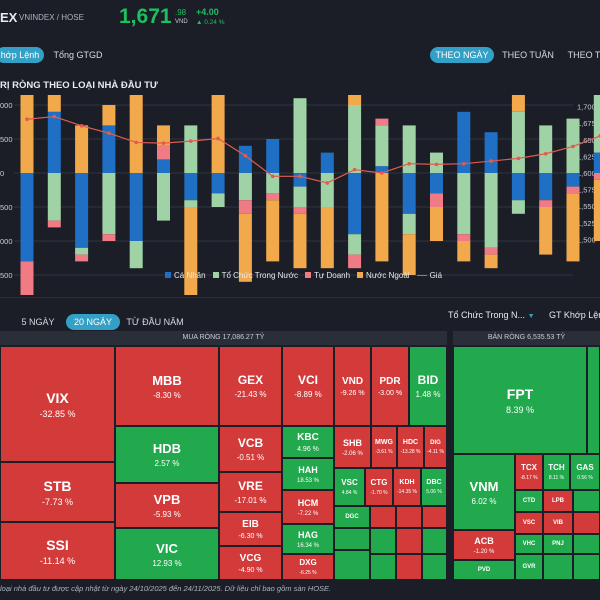  What do you see at coordinates (250, 529) in the screenshot?
I see `treemap-cell: EIB -6.30 %` at bounding box center [250, 529].